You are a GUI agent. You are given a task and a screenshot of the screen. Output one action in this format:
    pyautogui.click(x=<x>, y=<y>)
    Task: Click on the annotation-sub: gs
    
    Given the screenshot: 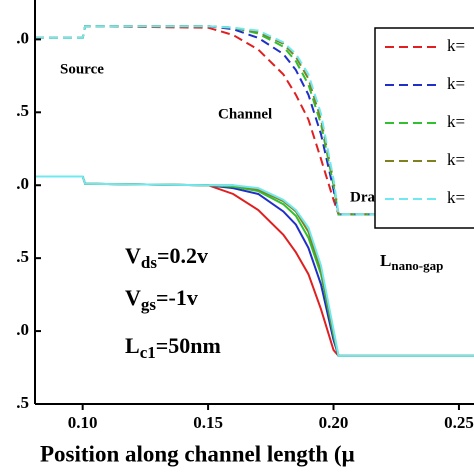 What is the action you would take?
    pyautogui.click(x=149, y=304)
    